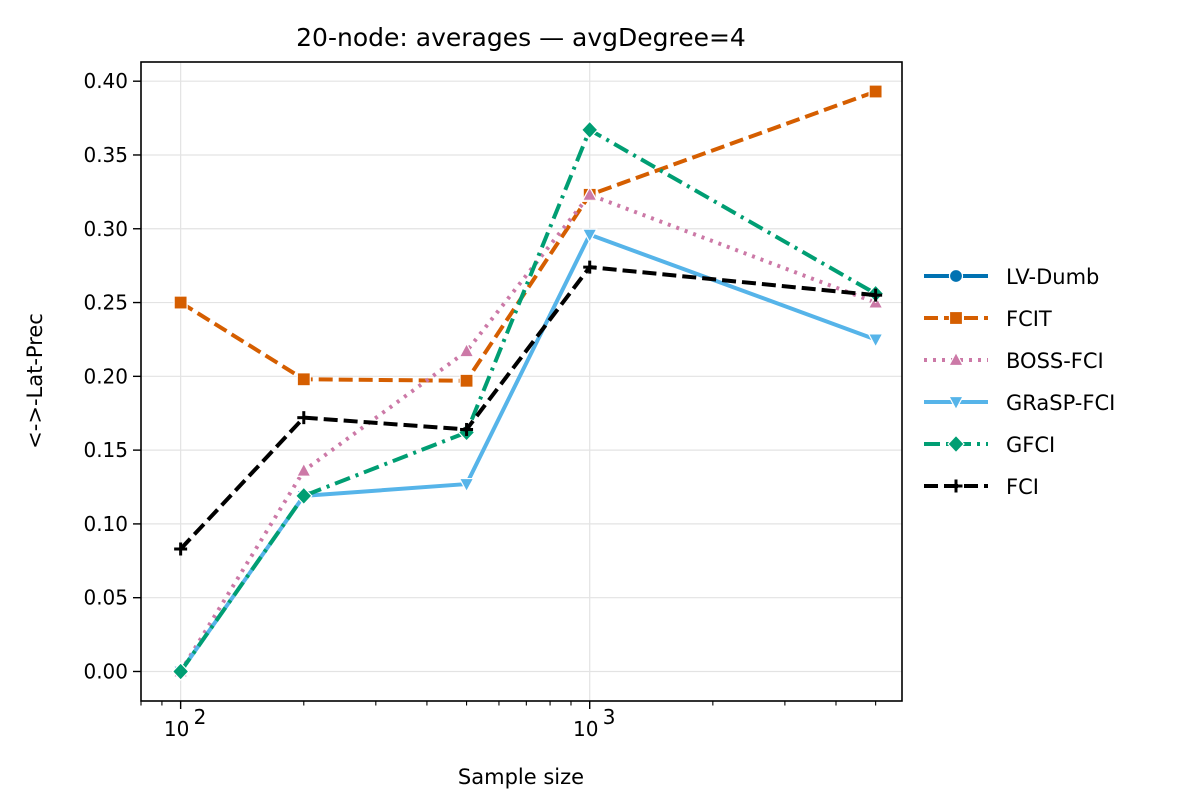 This screenshot has width=1180, height=810. I want to click on legend-item-lv-dumb: LV-Dumb, so click(1011, 277).